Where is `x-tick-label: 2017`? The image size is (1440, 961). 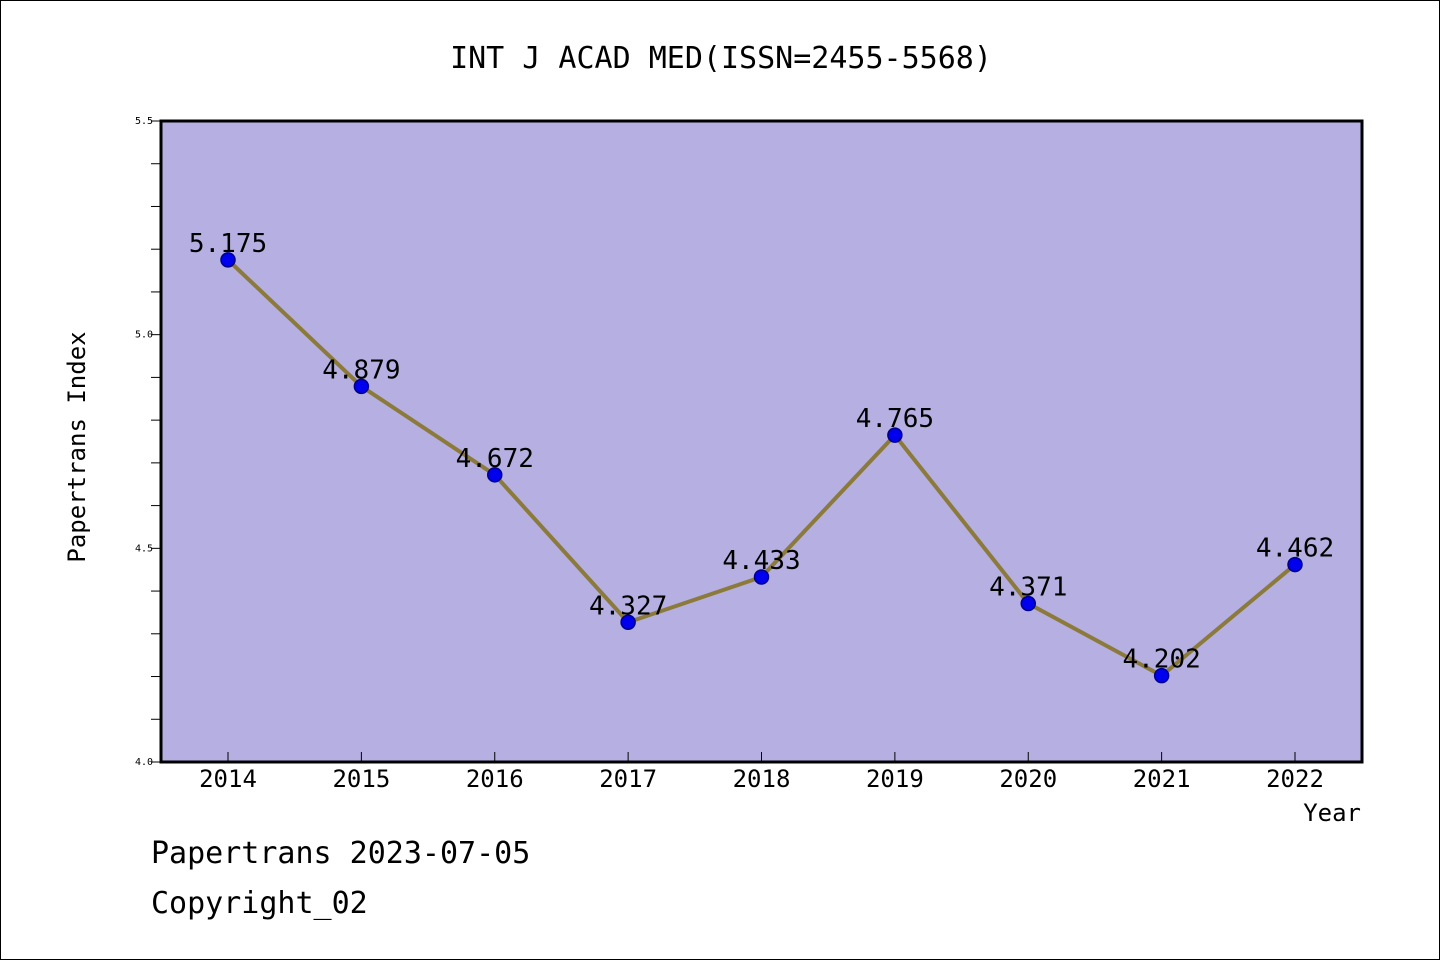 x-tick-label: 2017 is located at coordinates (628, 779).